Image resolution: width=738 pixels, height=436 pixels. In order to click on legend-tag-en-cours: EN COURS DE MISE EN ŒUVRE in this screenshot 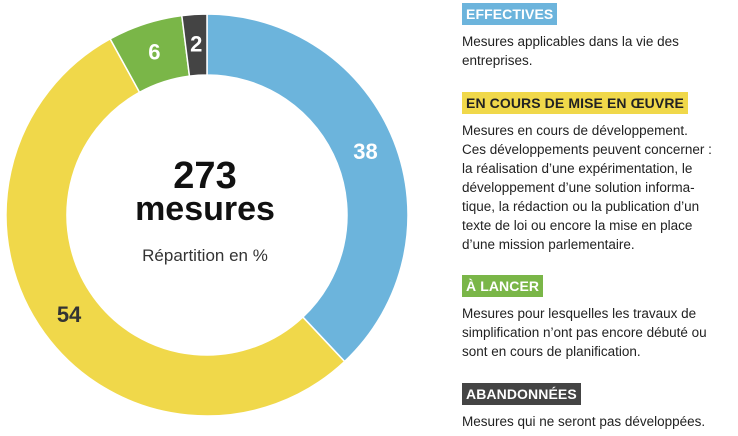, I will do `click(575, 103)`.